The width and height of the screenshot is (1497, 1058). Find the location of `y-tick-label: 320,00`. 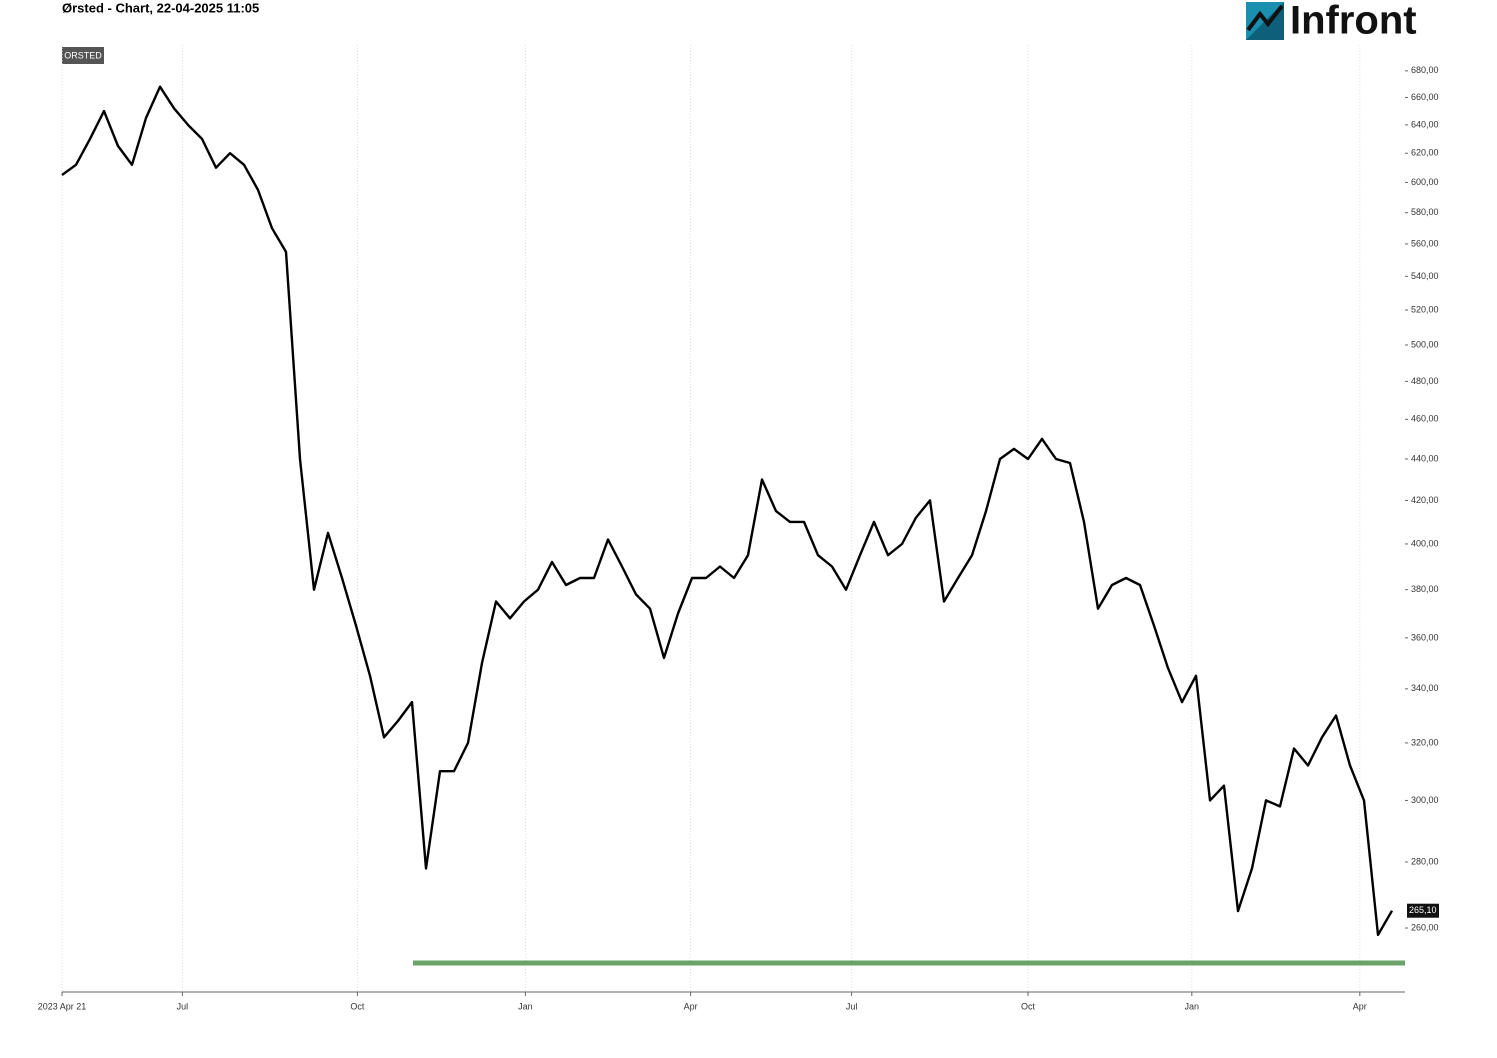

y-tick-label: 320,00 is located at coordinates (1425, 742).